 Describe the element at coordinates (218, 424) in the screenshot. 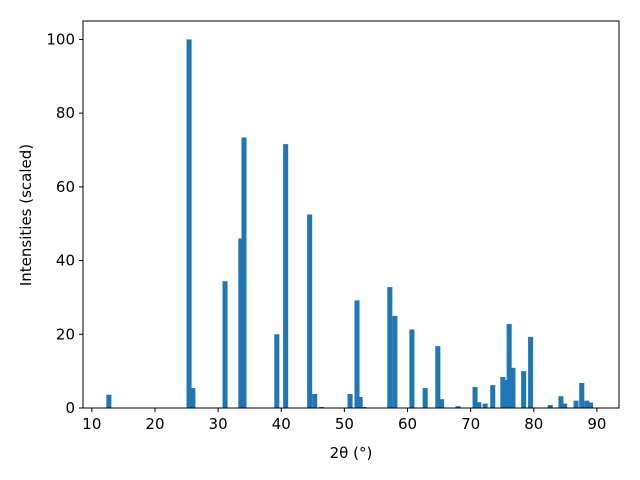

I see `x-tick-label: 30` at that location.